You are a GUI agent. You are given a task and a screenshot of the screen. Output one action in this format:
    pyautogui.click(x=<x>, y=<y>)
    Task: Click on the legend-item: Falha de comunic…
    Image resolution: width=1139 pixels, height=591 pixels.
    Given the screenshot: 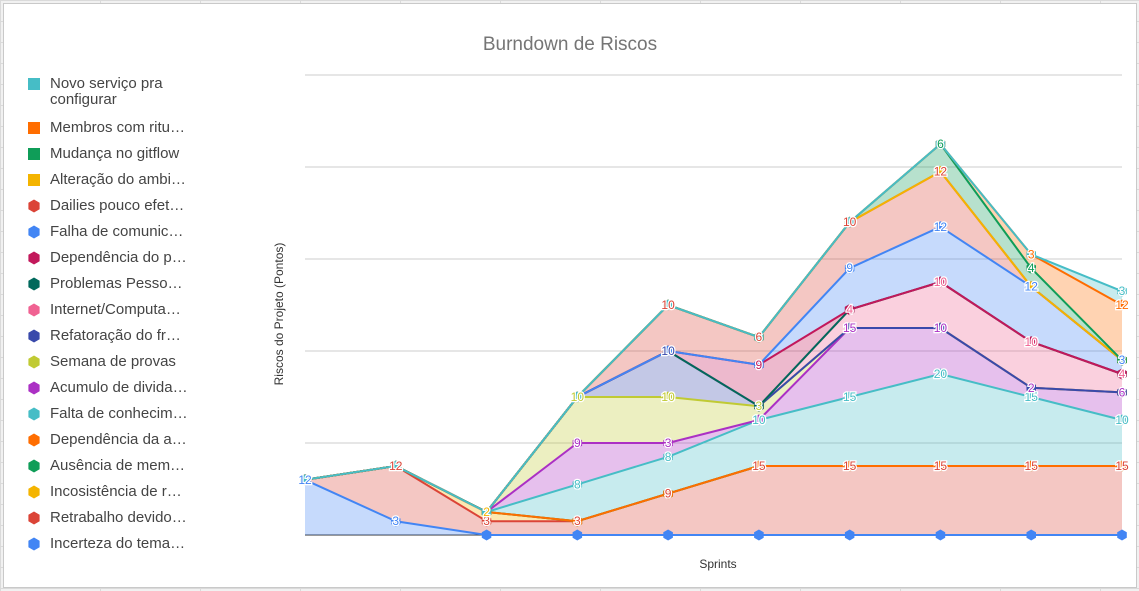 What is the action you would take?
    pyautogui.click(x=110, y=232)
    